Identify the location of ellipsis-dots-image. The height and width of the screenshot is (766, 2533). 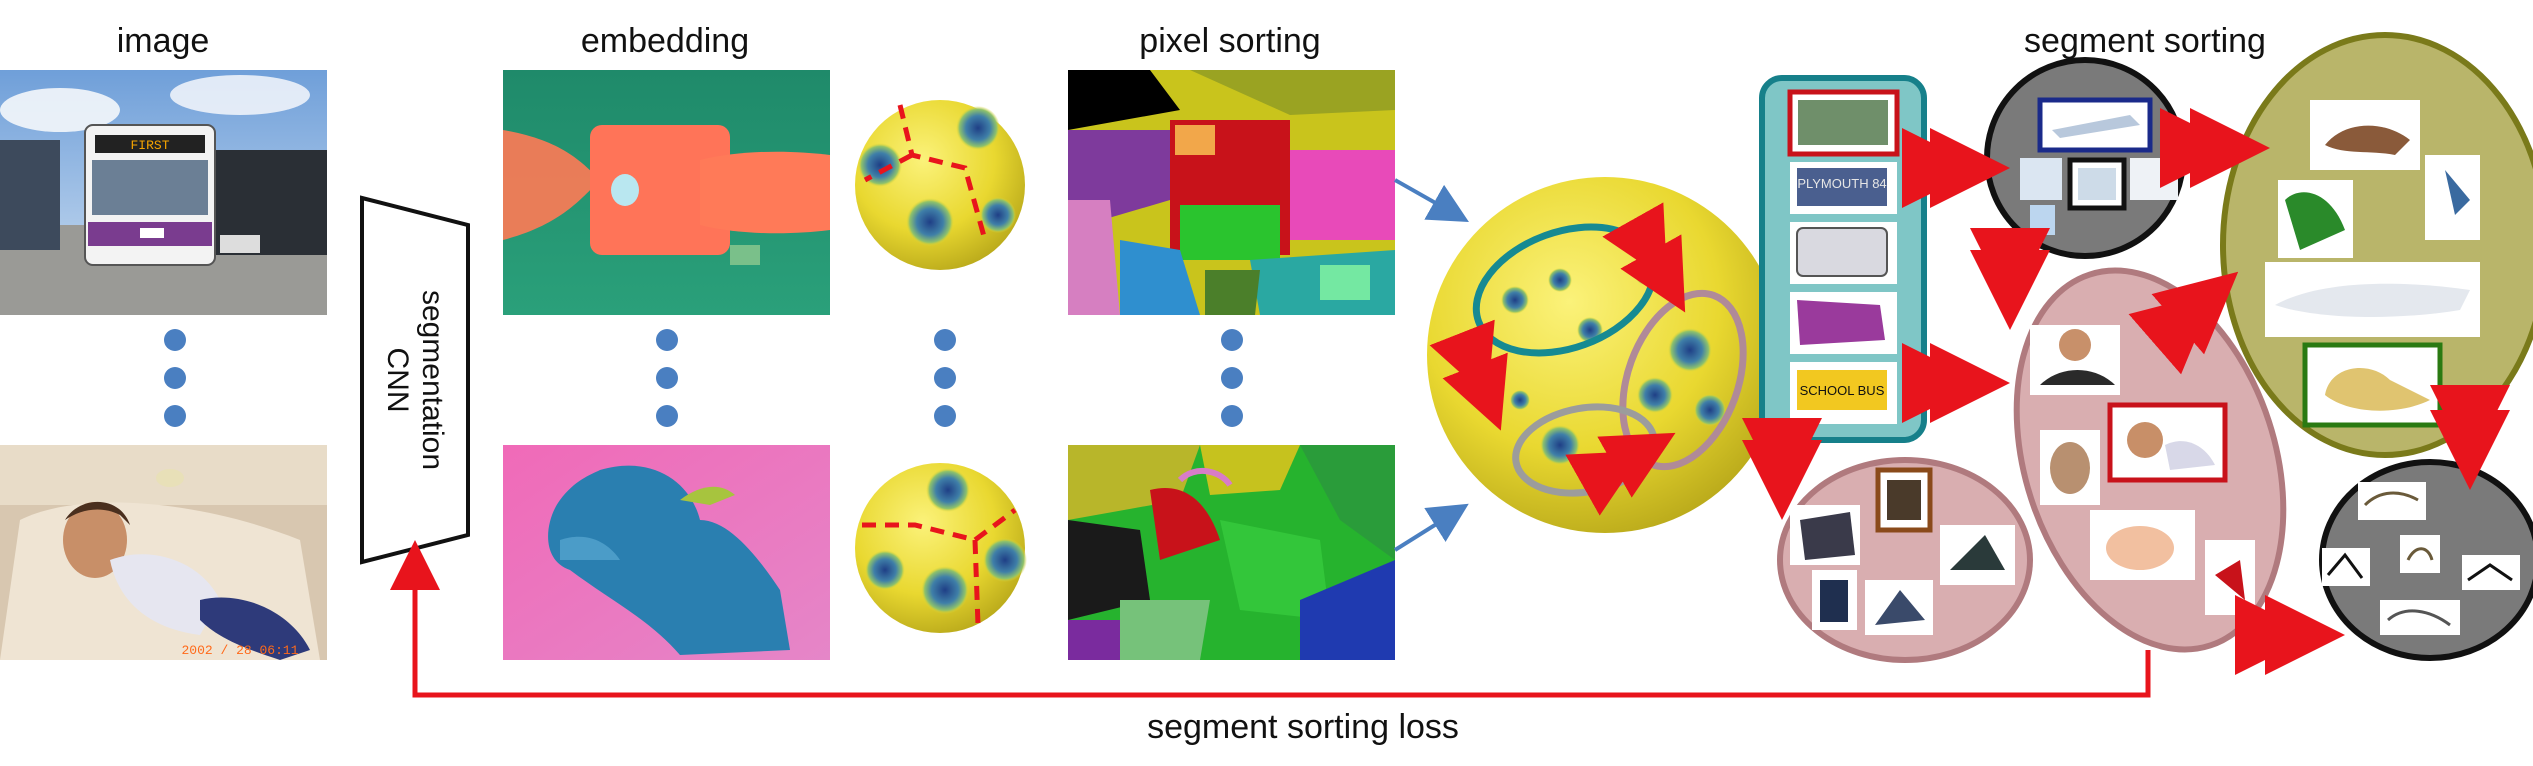
(175, 378).